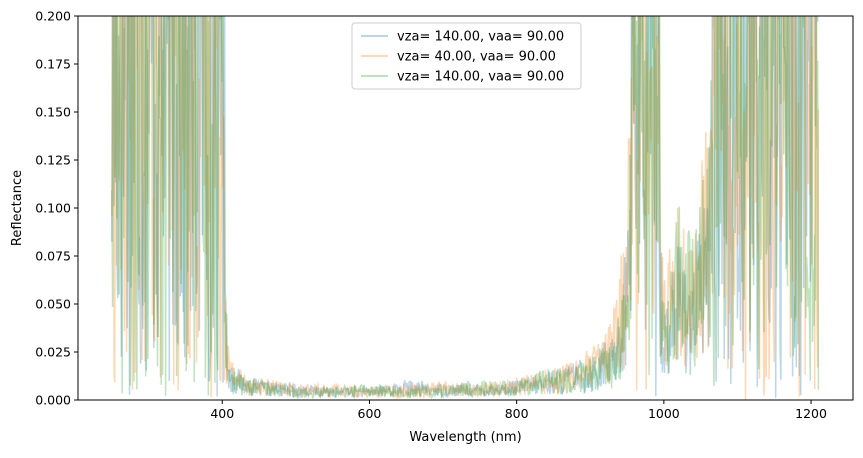 The width and height of the screenshot is (863, 458). What do you see at coordinates (53, 64) in the screenshot?
I see `y-tick-label: 0.175` at bounding box center [53, 64].